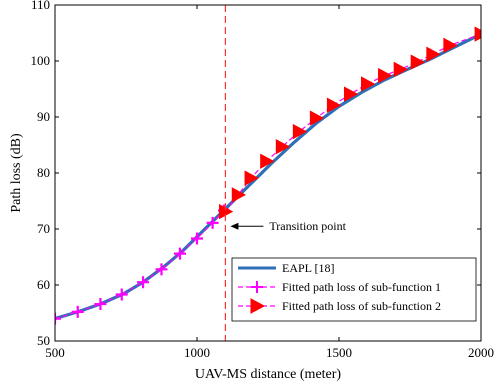 The width and height of the screenshot is (501, 386). I want to click on x-tick-label: 500, so click(55, 352).